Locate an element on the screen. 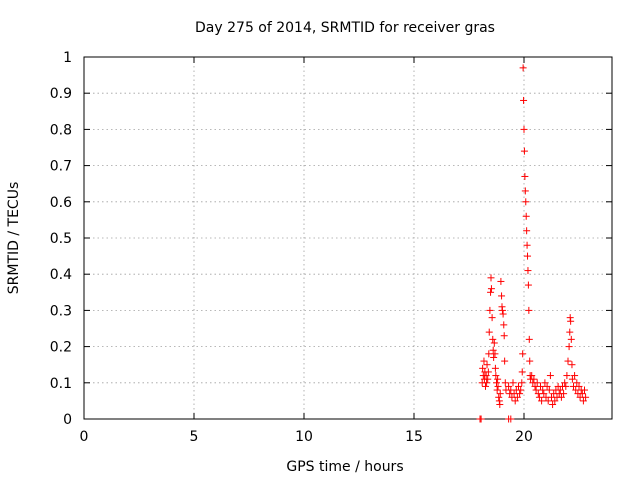  x-tick-label: 15 is located at coordinates (414, 437).